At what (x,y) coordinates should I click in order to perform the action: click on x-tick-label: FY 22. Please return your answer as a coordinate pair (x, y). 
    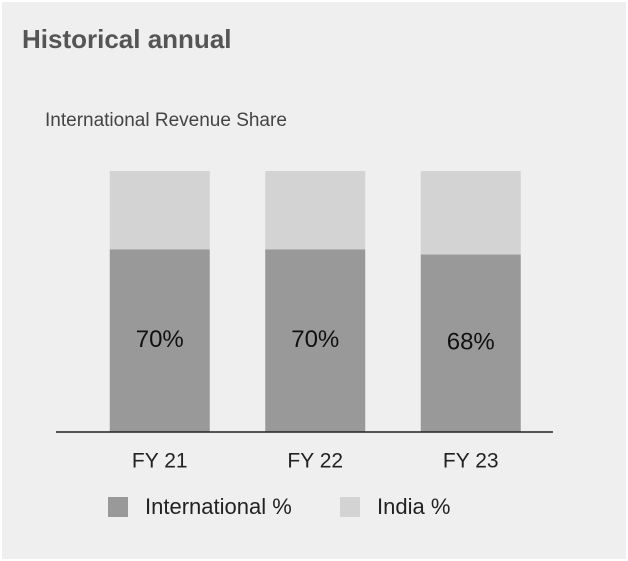
    Looking at the image, I should click on (315, 461).